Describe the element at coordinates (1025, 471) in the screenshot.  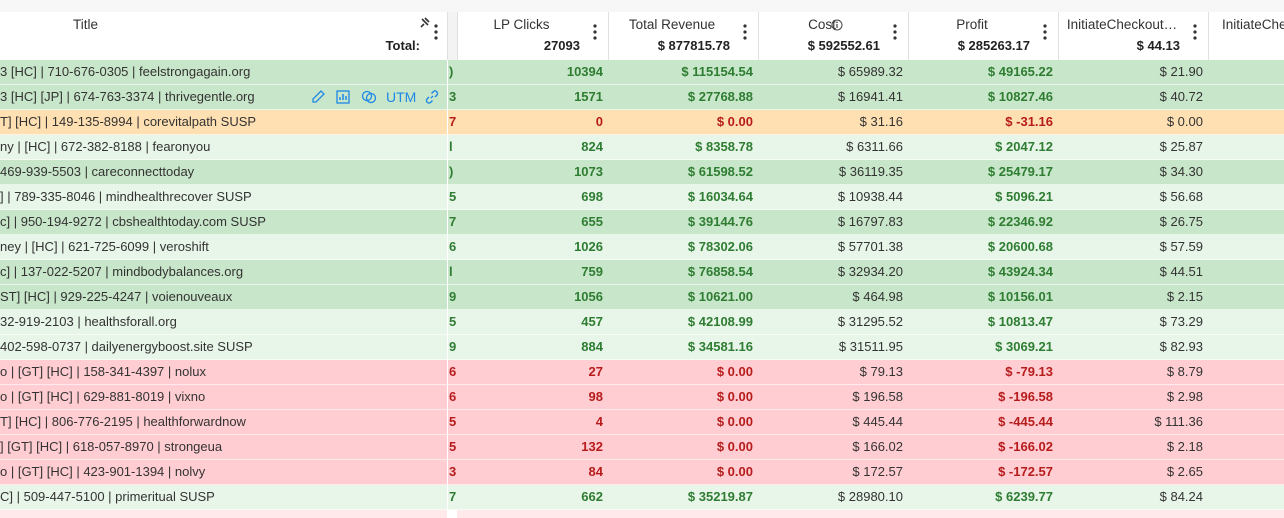
I see `cell-profit: $ -172.57` at that location.